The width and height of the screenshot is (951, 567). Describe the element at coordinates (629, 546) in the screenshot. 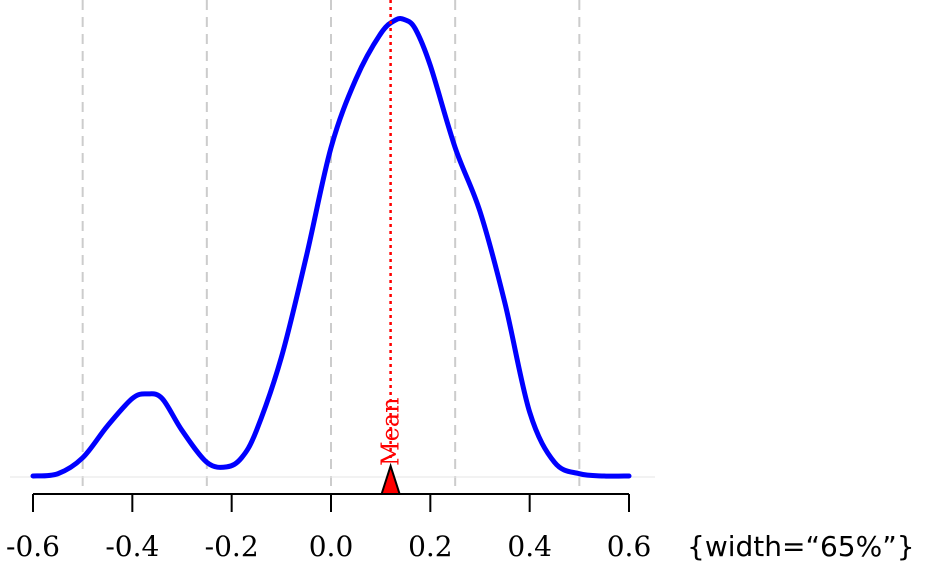

I see `x-tick-label: 0.6` at that location.